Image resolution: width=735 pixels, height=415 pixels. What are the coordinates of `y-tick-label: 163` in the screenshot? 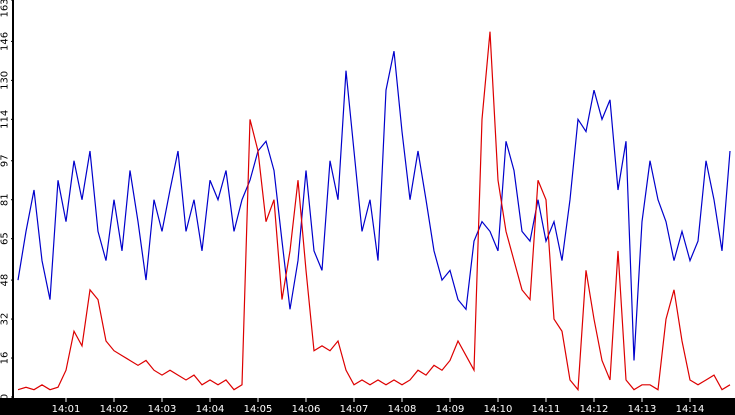 It's located at (5, 9).